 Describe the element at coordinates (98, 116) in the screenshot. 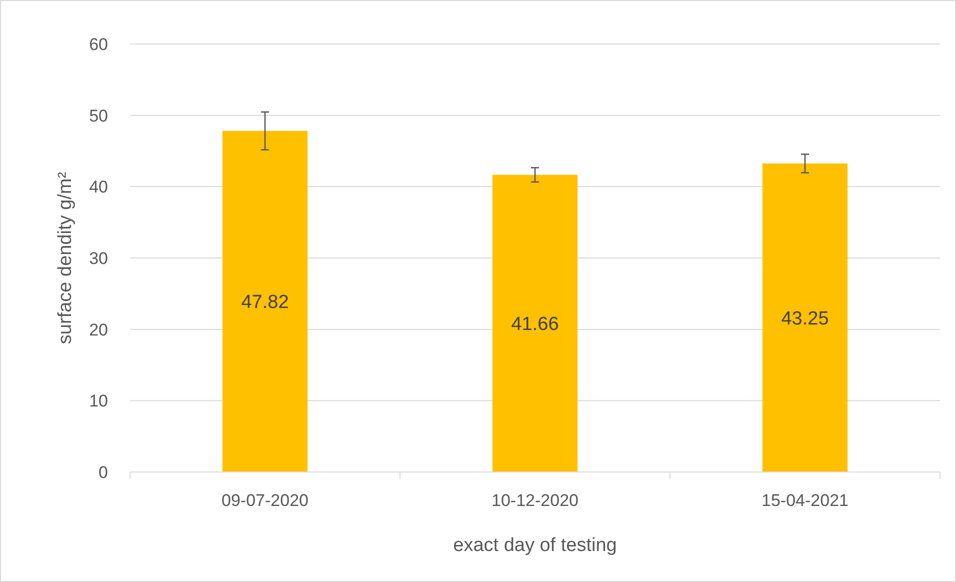

I see `y-tick-label: 50` at that location.